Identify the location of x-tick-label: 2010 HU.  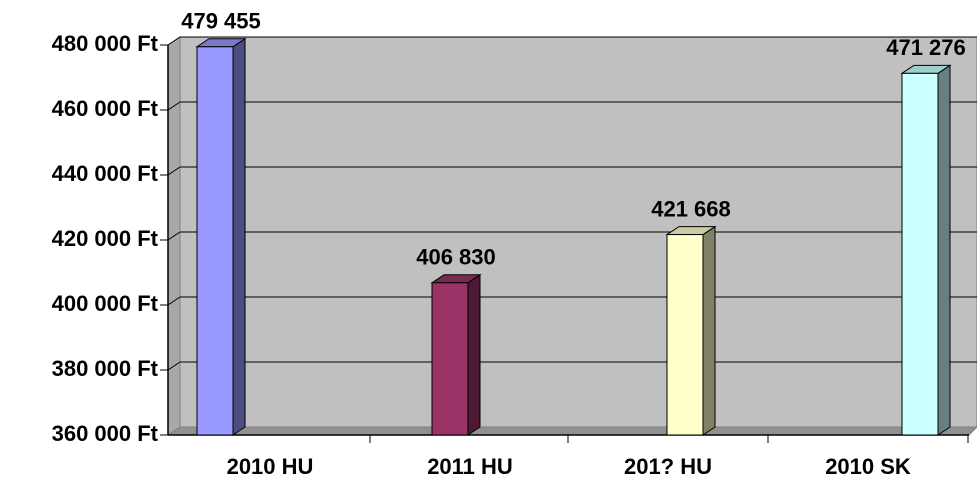
(270, 466).